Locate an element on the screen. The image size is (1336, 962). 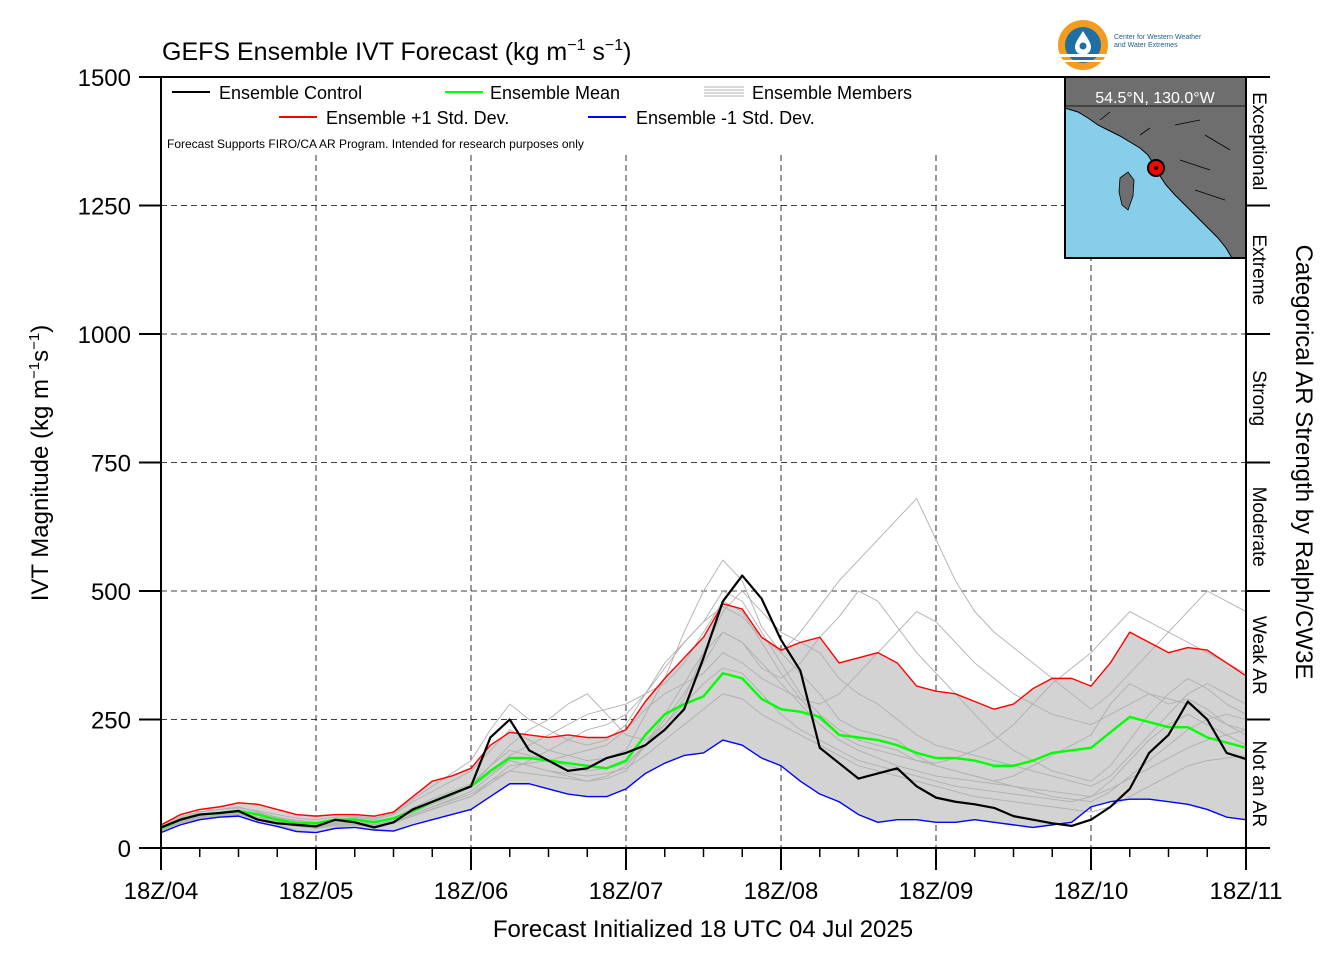
island is located at coordinates (1126, 191).